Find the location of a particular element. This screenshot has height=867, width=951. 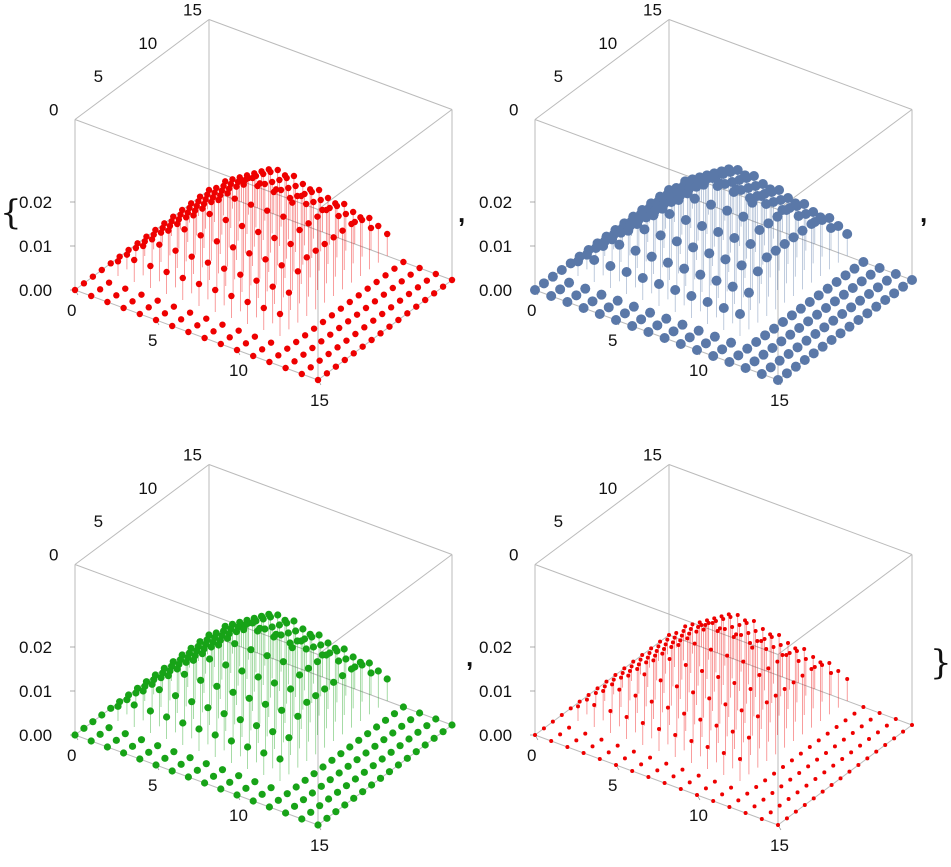

y-tick-label: 5 is located at coordinates (98, 76).